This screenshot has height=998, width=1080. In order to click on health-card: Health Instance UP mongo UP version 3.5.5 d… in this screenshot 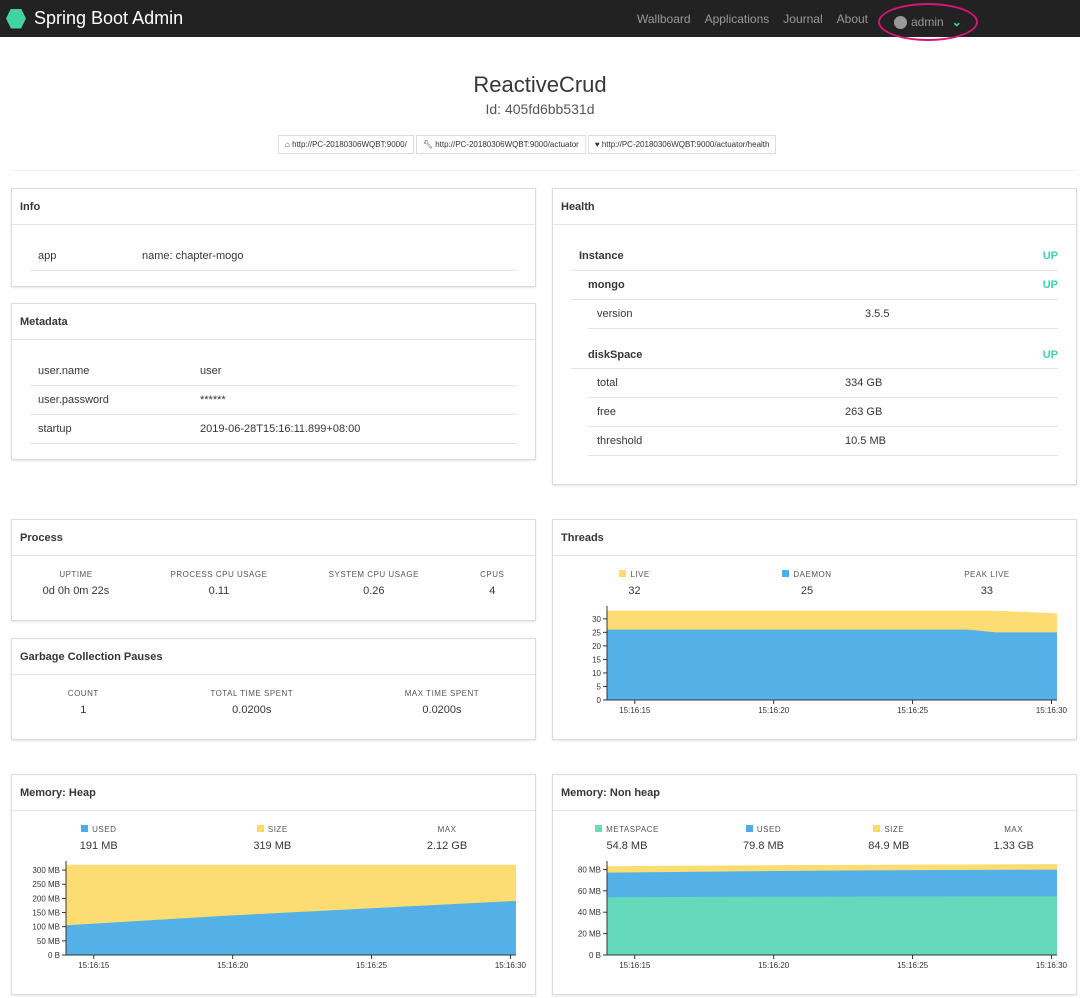, I will do `click(814, 336)`.